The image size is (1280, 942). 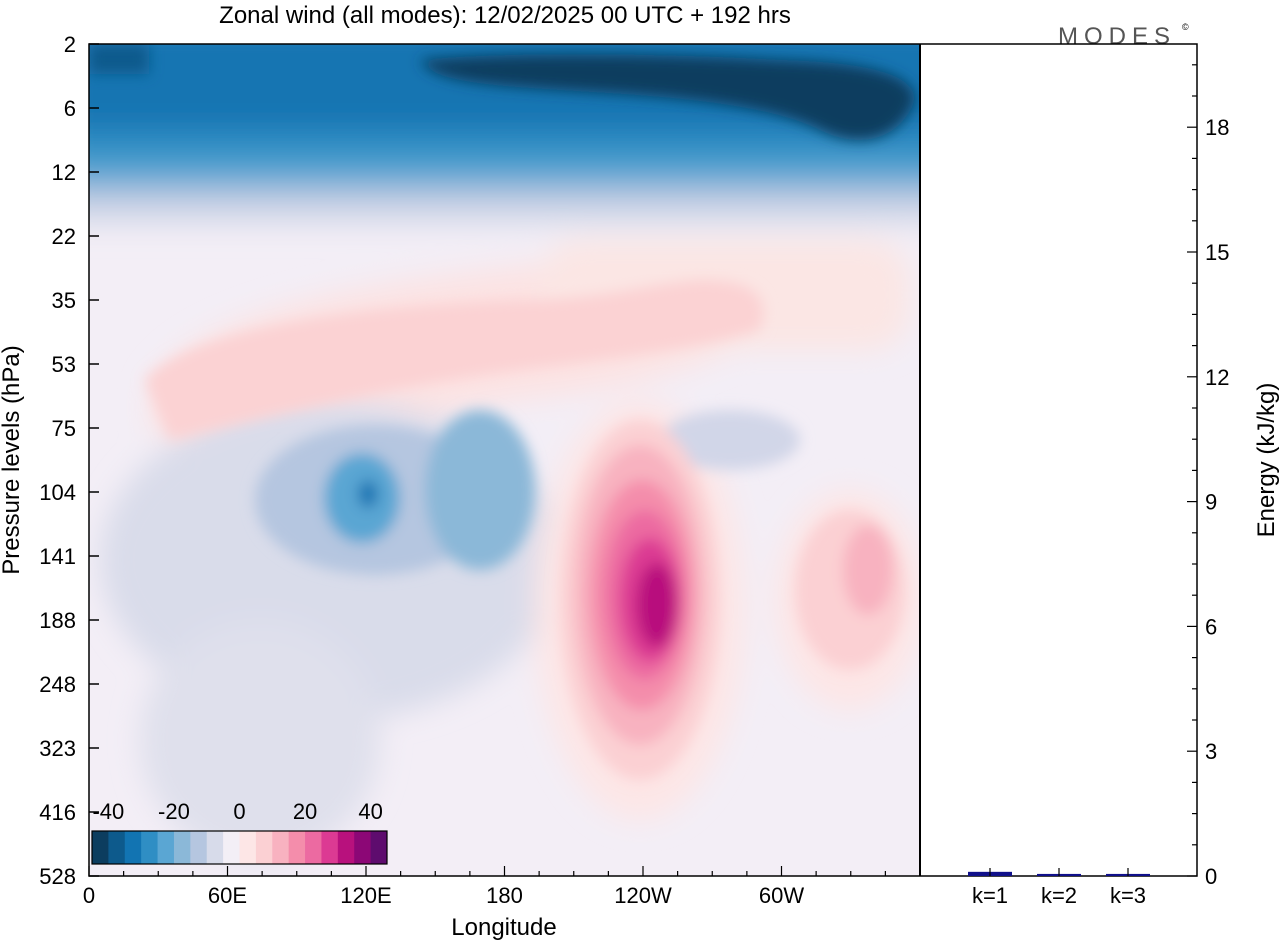 What do you see at coordinates (305, 811) in the screenshot?
I see `colorbar-label: 20` at bounding box center [305, 811].